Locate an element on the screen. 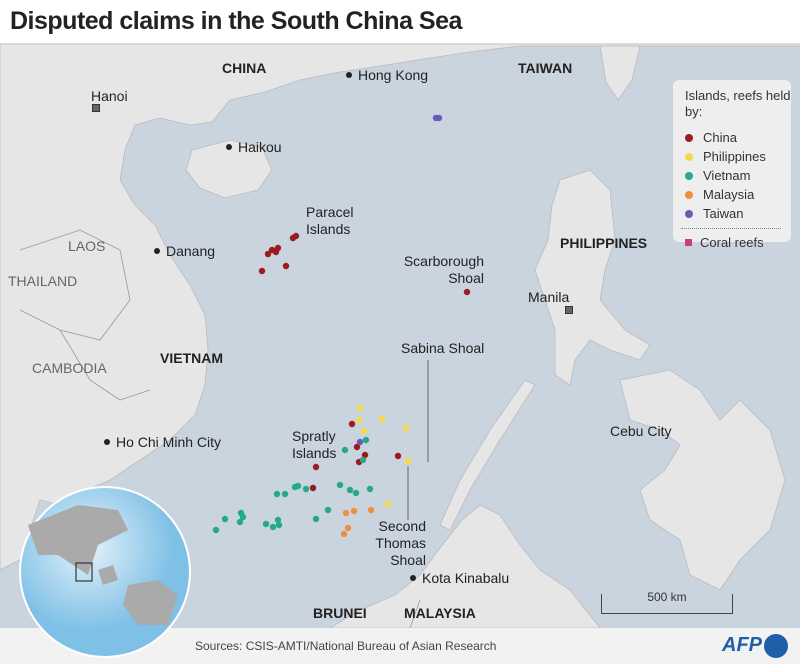 The image size is (800, 664). legend-label: Philippines is located at coordinates (734, 156).